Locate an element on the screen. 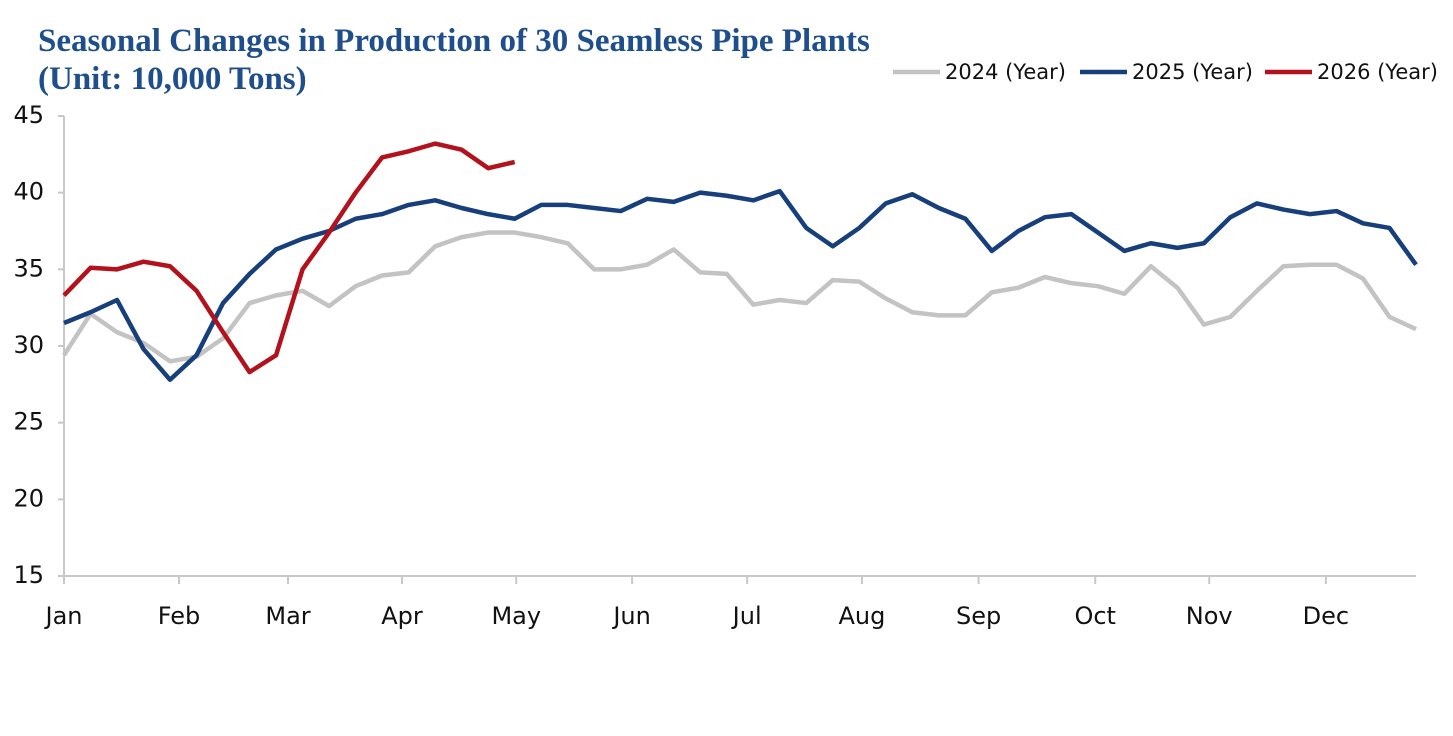  x-tick-label: Sep is located at coordinates (978, 616).